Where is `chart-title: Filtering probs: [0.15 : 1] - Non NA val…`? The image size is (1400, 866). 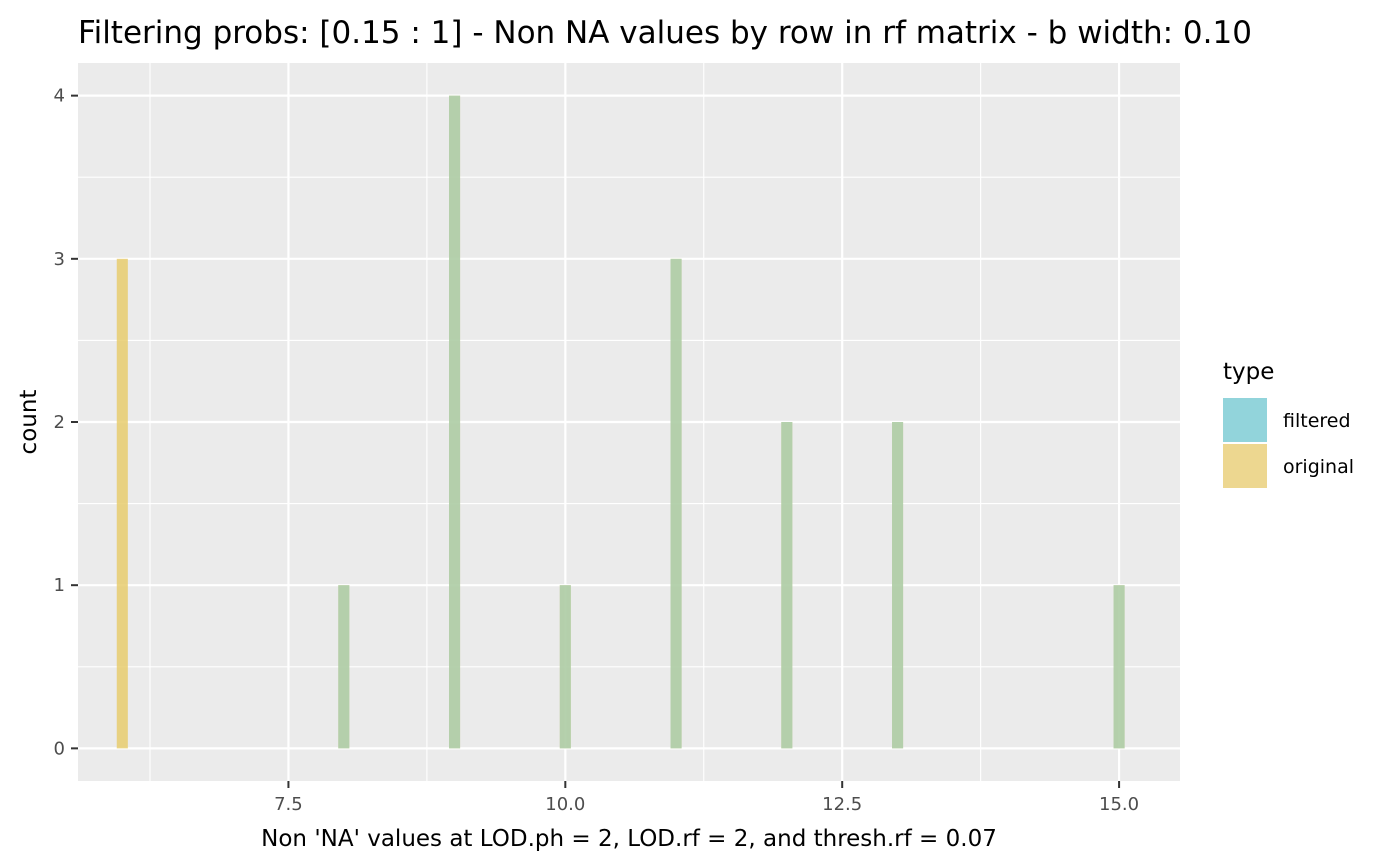
chart-title: Filtering probs: [0.15 : 1] - Non NA val… is located at coordinates (665, 33).